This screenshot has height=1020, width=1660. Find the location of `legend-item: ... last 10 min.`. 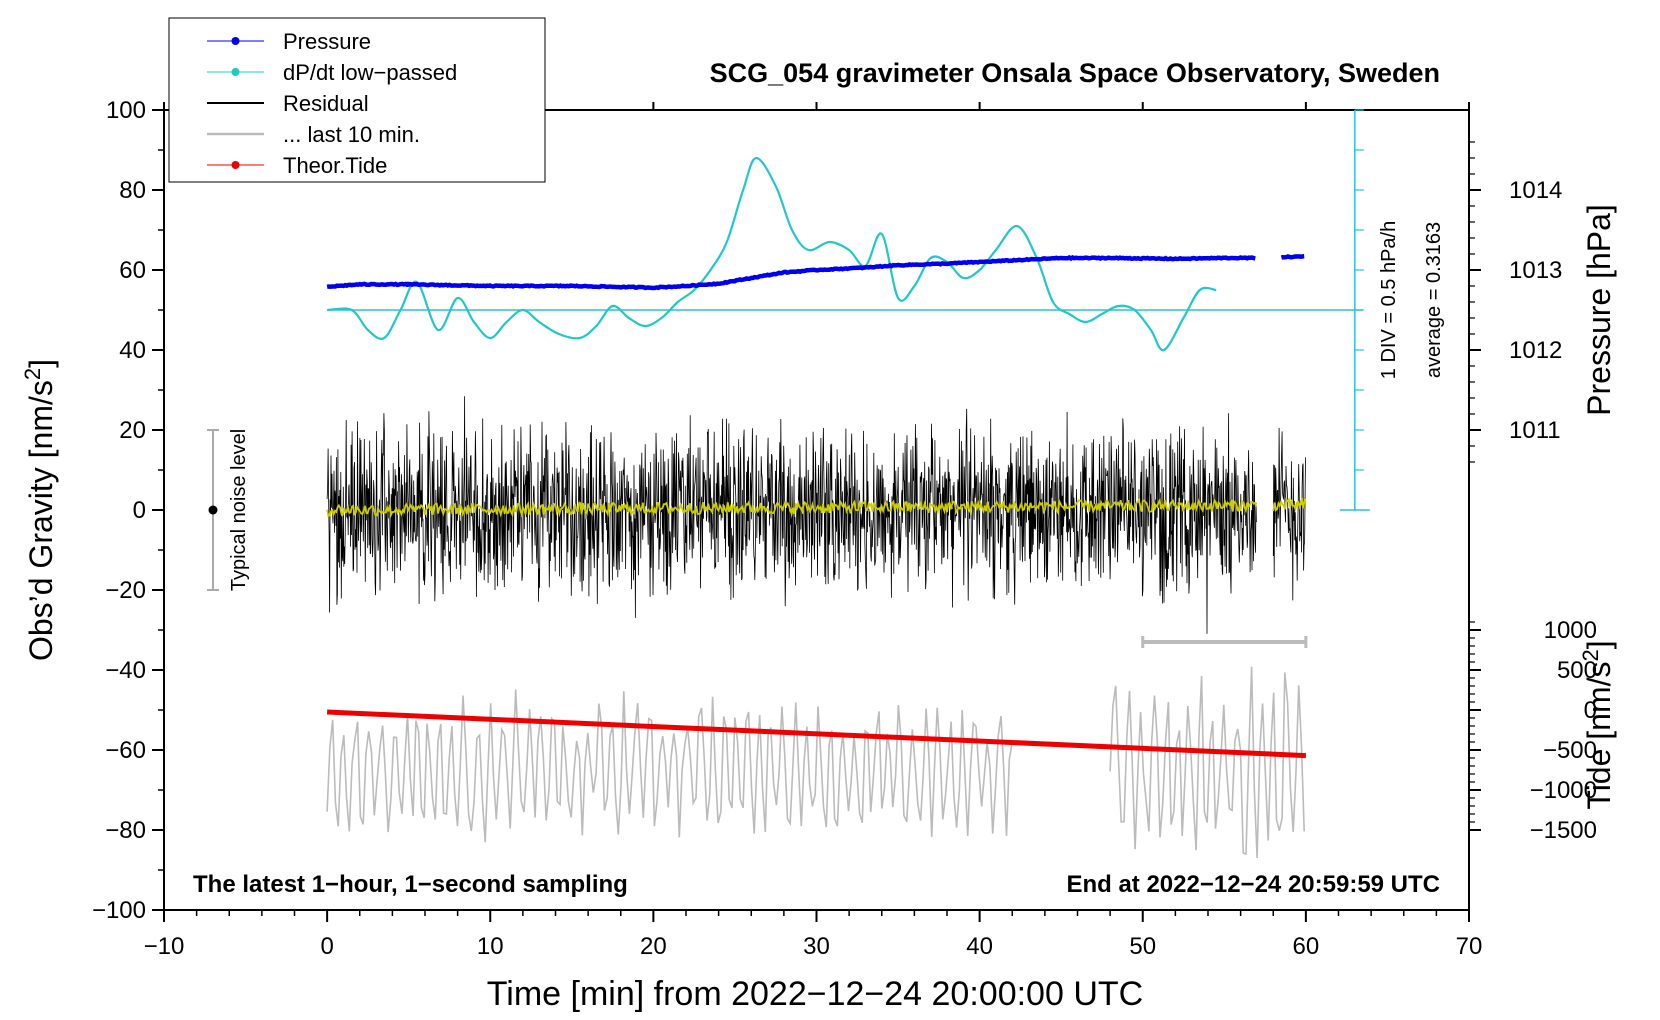

legend-item: ... last 10 min. is located at coordinates (313, 134).